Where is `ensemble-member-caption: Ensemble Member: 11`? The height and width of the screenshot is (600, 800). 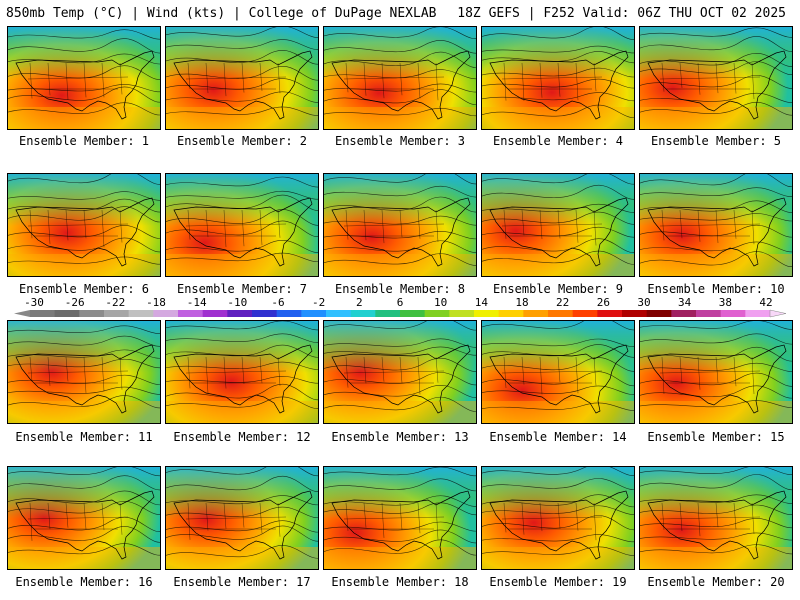 ensemble-member-caption: Ensemble Member: 11 is located at coordinates (84, 437).